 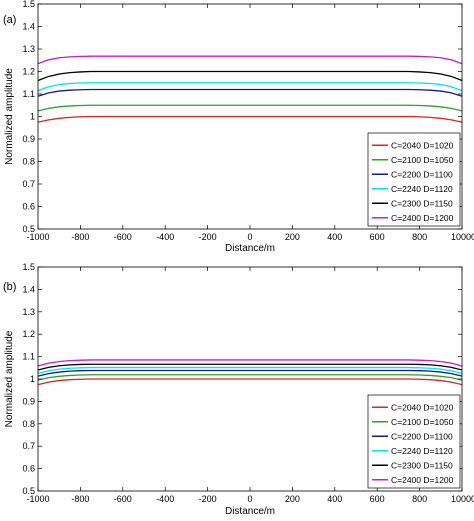 What do you see at coordinates (9, 20) in the screenshot?
I see `panel-label: (a)` at bounding box center [9, 20].